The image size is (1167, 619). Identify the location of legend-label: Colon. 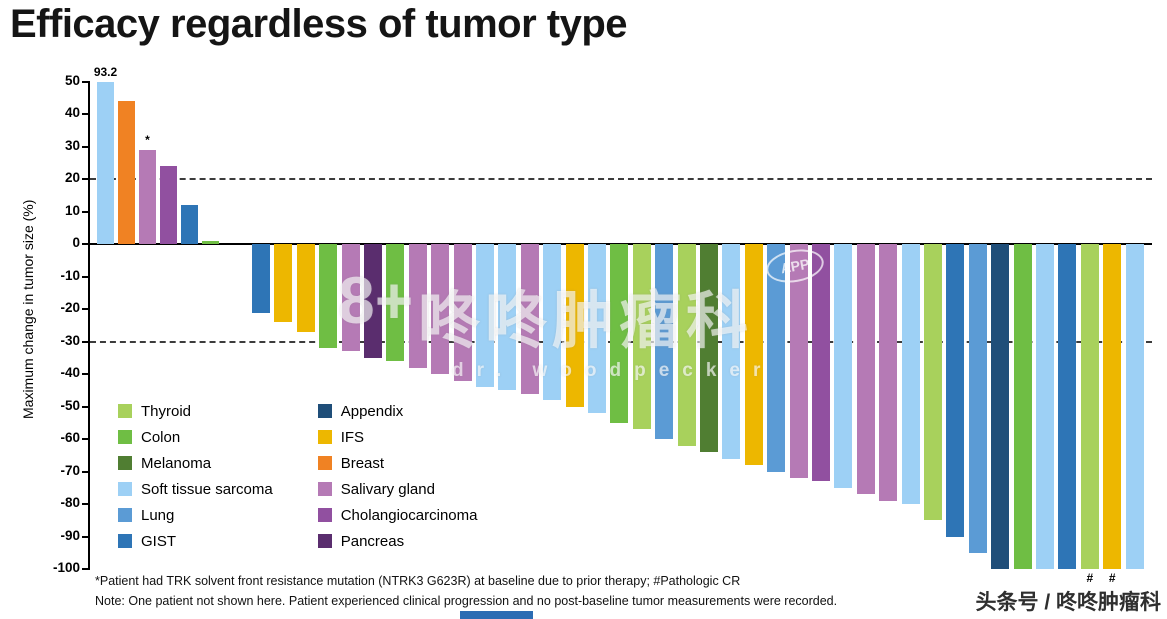
(161, 437).